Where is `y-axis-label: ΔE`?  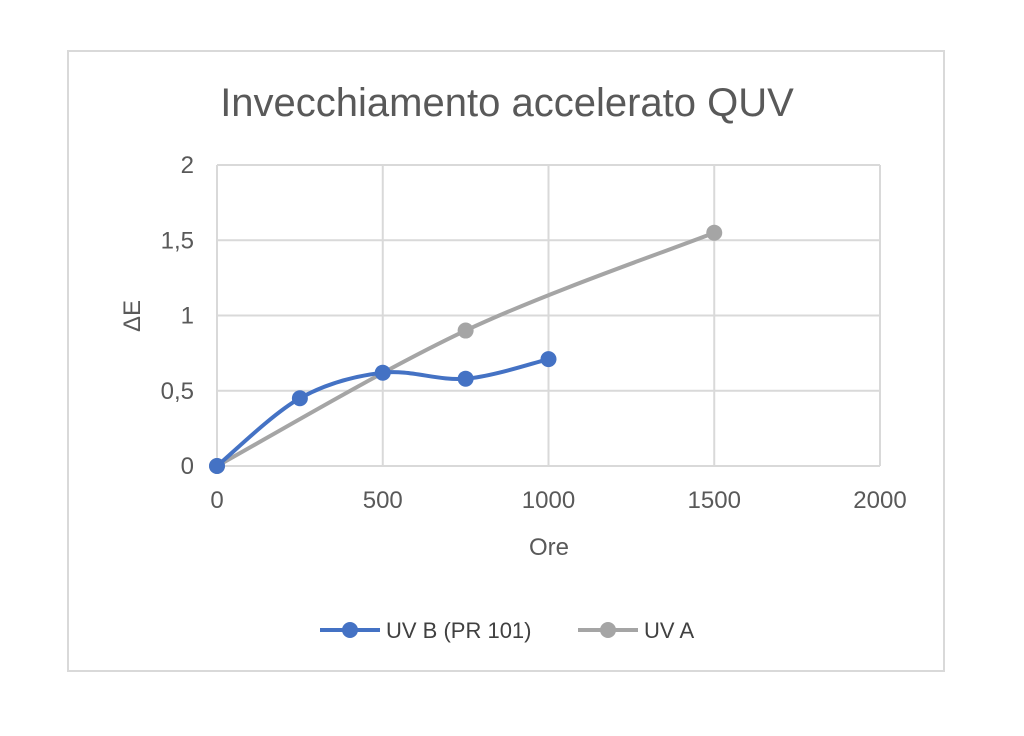
y-axis-label: ΔE is located at coordinates (132, 316).